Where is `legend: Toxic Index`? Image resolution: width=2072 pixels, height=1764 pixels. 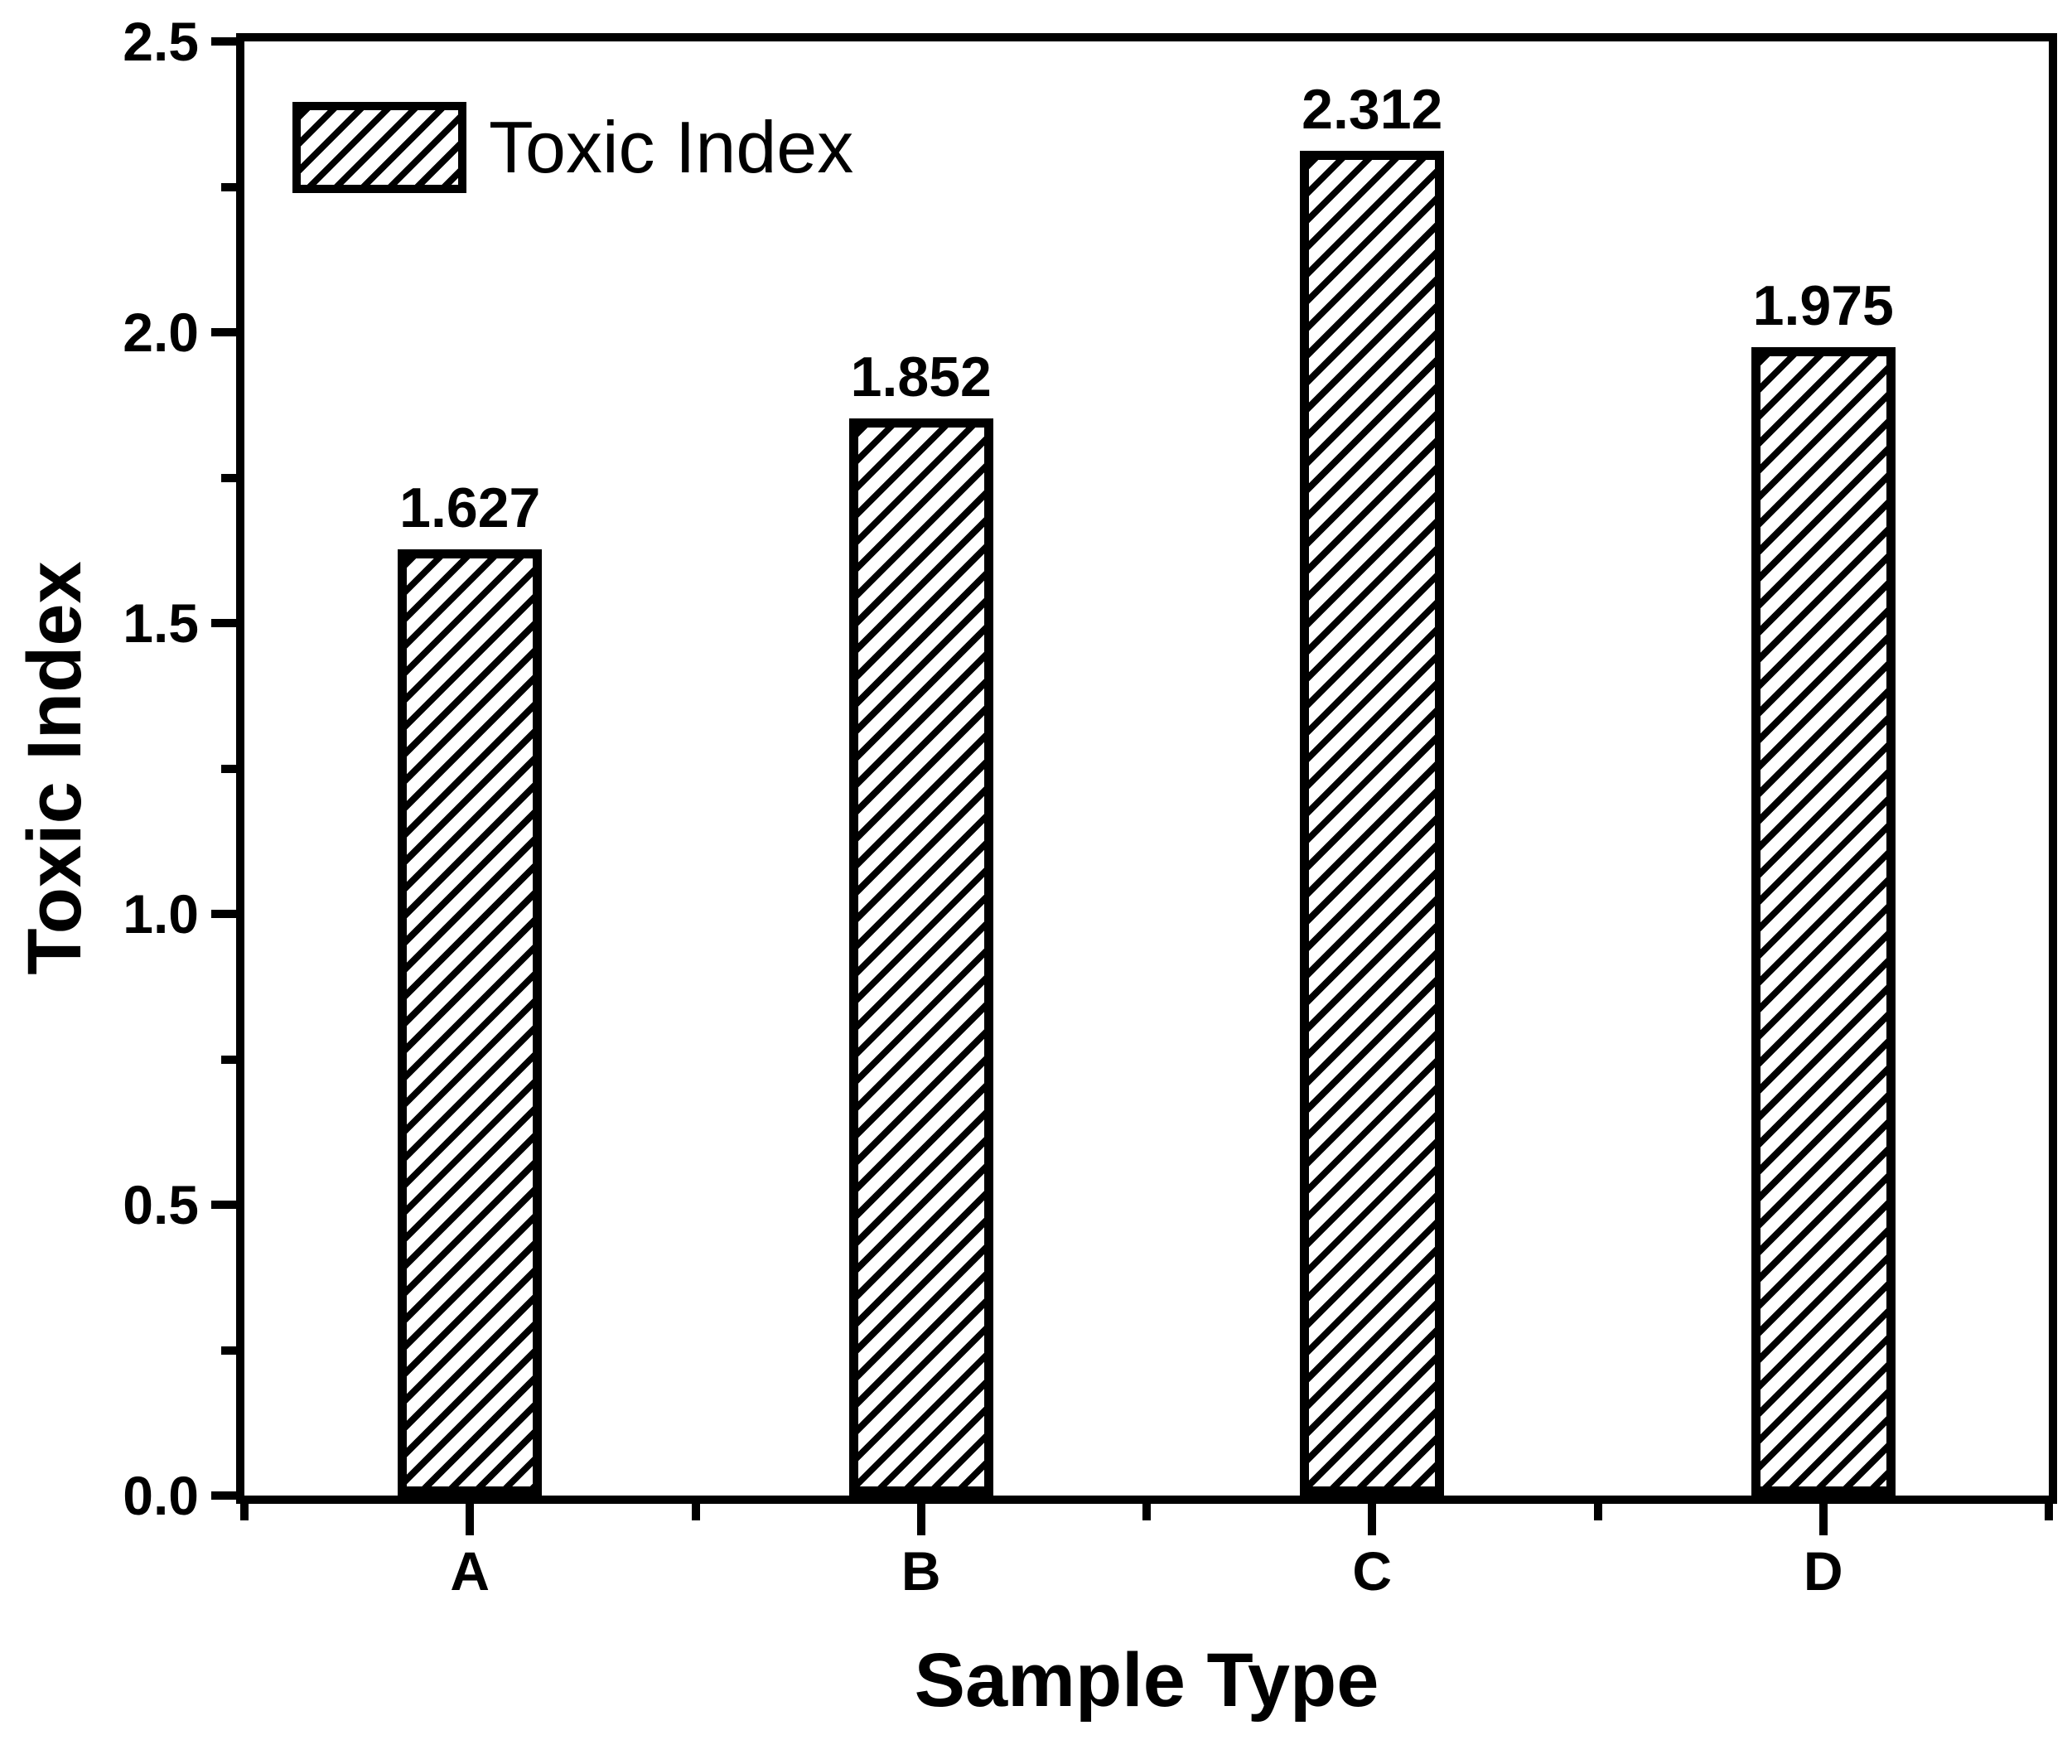 legend: Toxic Index is located at coordinates (572, 147).